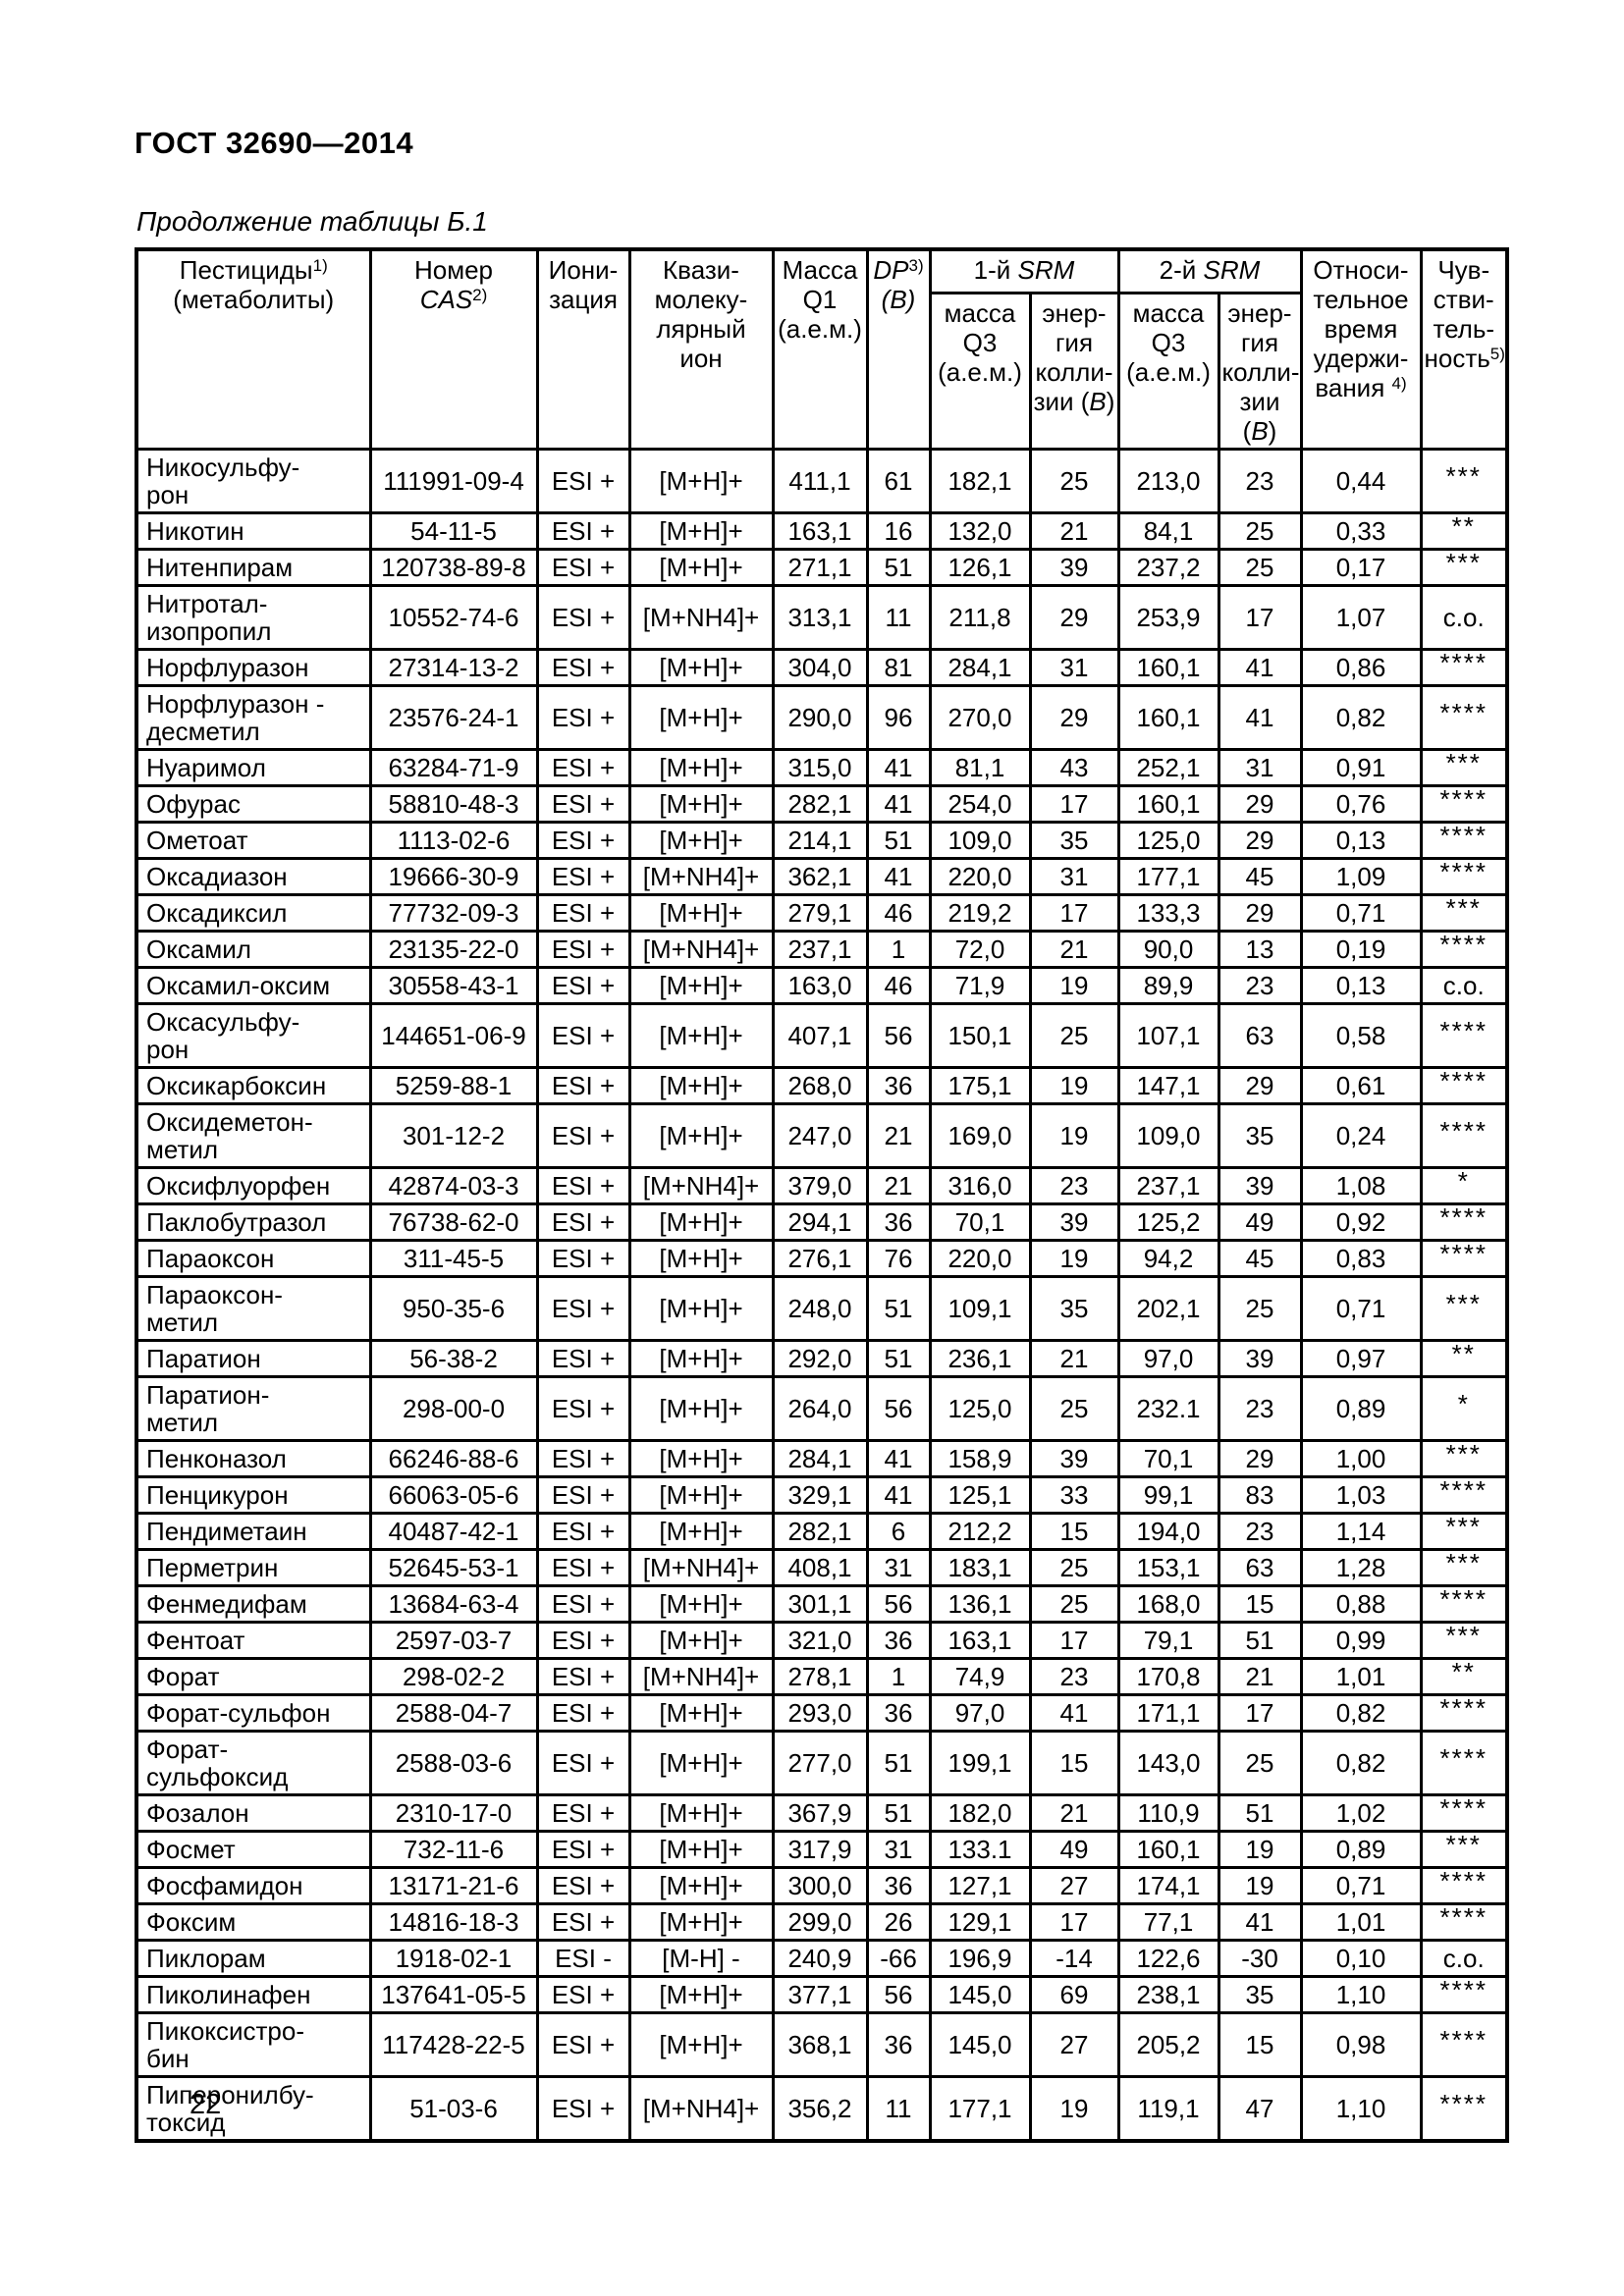 Image resolution: width=1624 pixels, height=2296 pixels. I want to click on dp-voltage: 21, so click(898, 1135).